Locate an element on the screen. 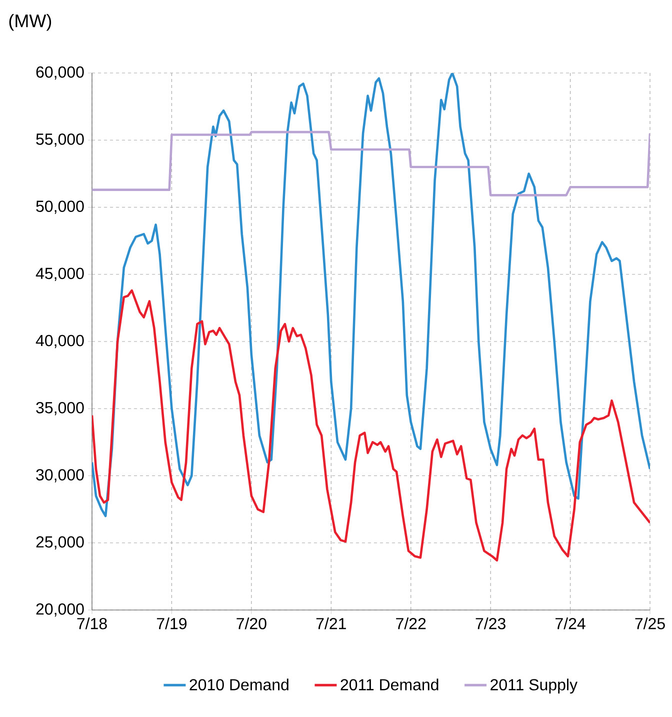  y-tick-label: 35,000 is located at coordinates (60, 409).